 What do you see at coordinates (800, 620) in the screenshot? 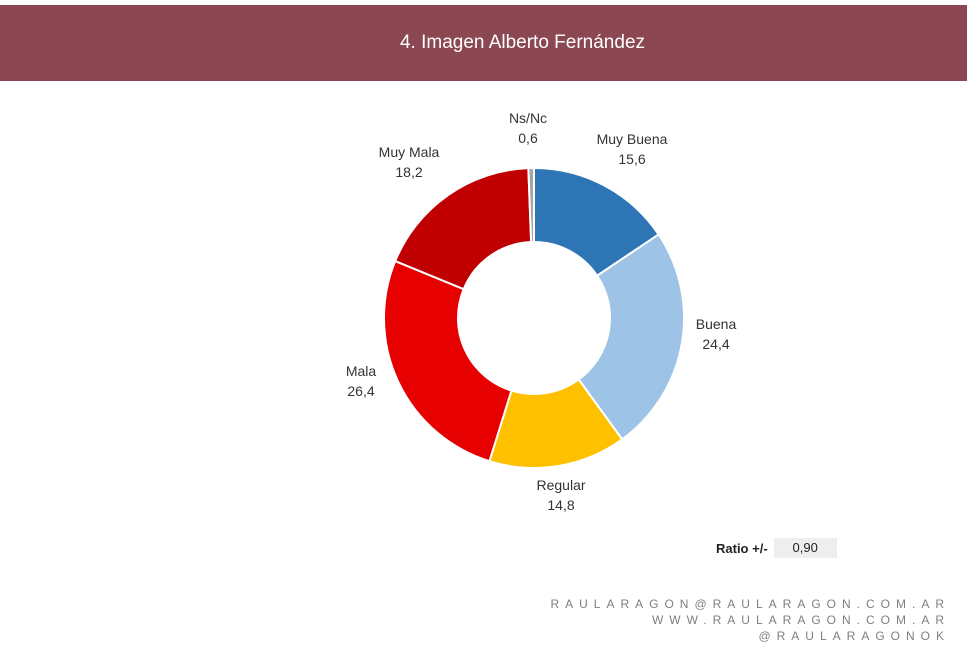
I see `footer-website: WWW.RAULARAGON.COM.AR` at bounding box center [800, 620].